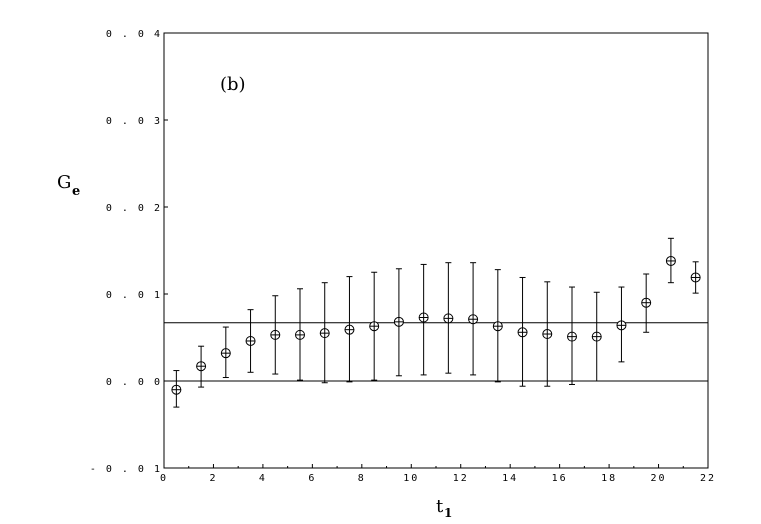  What do you see at coordinates (233, 84) in the screenshot?
I see `panel-label: (b)` at bounding box center [233, 84].